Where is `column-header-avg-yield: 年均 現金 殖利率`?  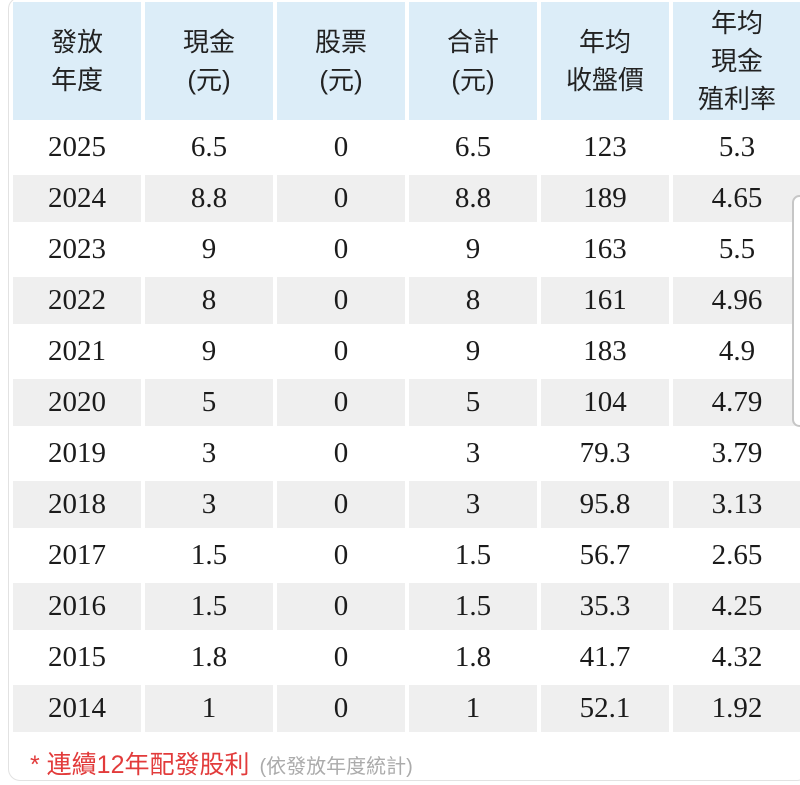
column-header-avg-yield: 年均 現金 殖利率 is located at coordinates (736, 61).